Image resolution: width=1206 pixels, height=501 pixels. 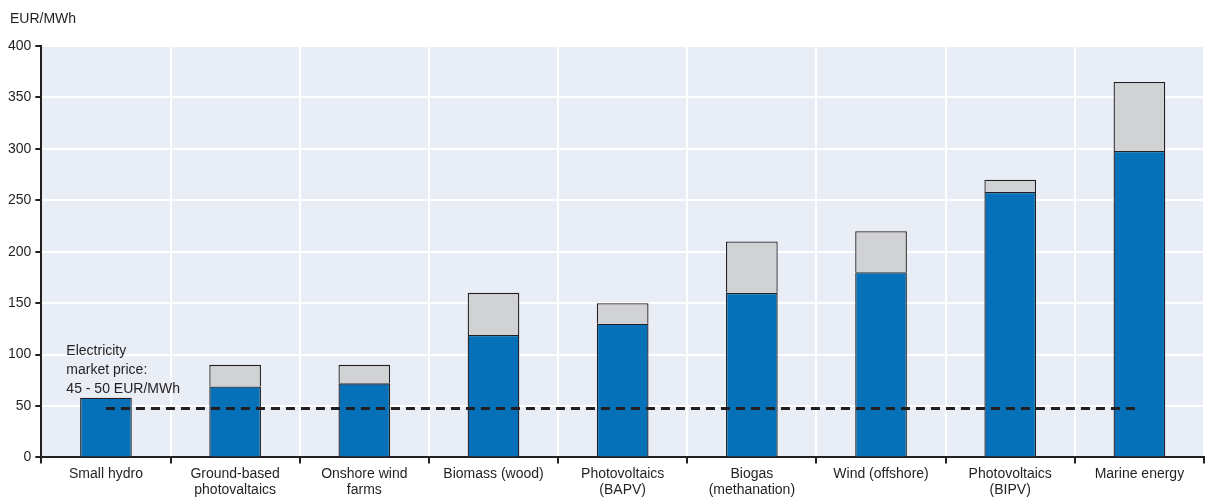 What do you see at coordinates (20, 96) in the screenshot?
I see `y-tick-label: 350` at bounding box center [20, 96].